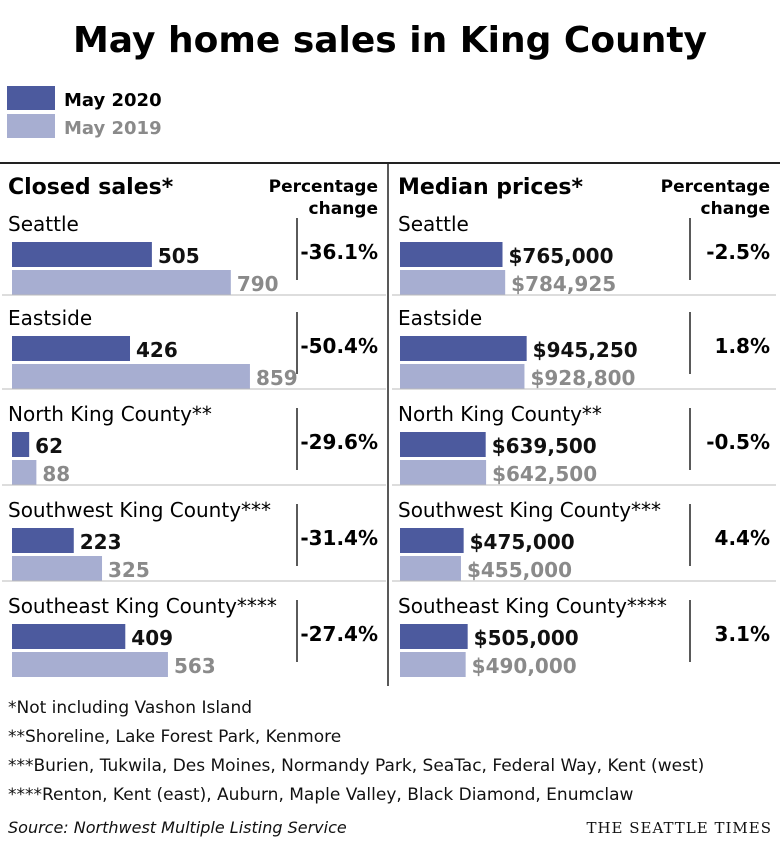 This screenshot has height=846, width=780. What do you see at coordinates (179, 256) in the screenshot?
I see `sales-value-label: 505` at bounding box center [179, 256].